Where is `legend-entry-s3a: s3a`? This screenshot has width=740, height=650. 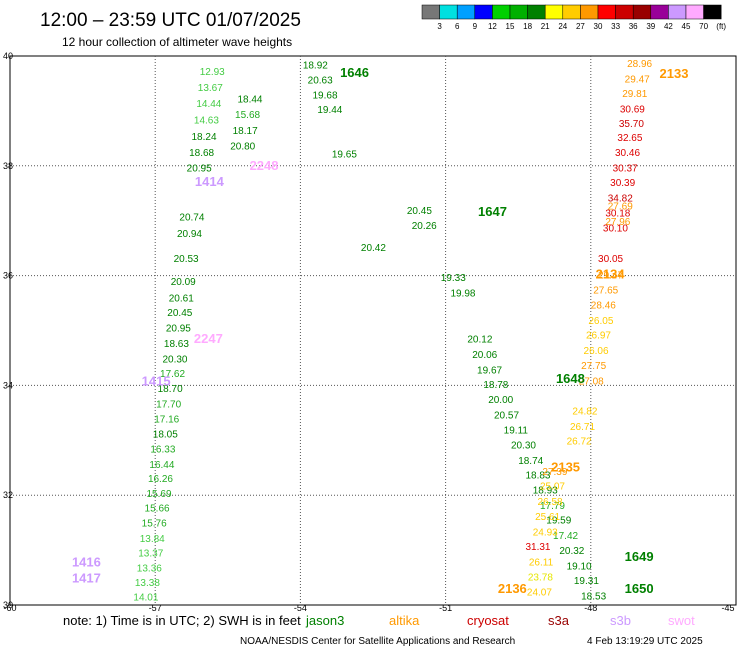 legend-entry-s3a: s3a is located at coordinates (559, 620).